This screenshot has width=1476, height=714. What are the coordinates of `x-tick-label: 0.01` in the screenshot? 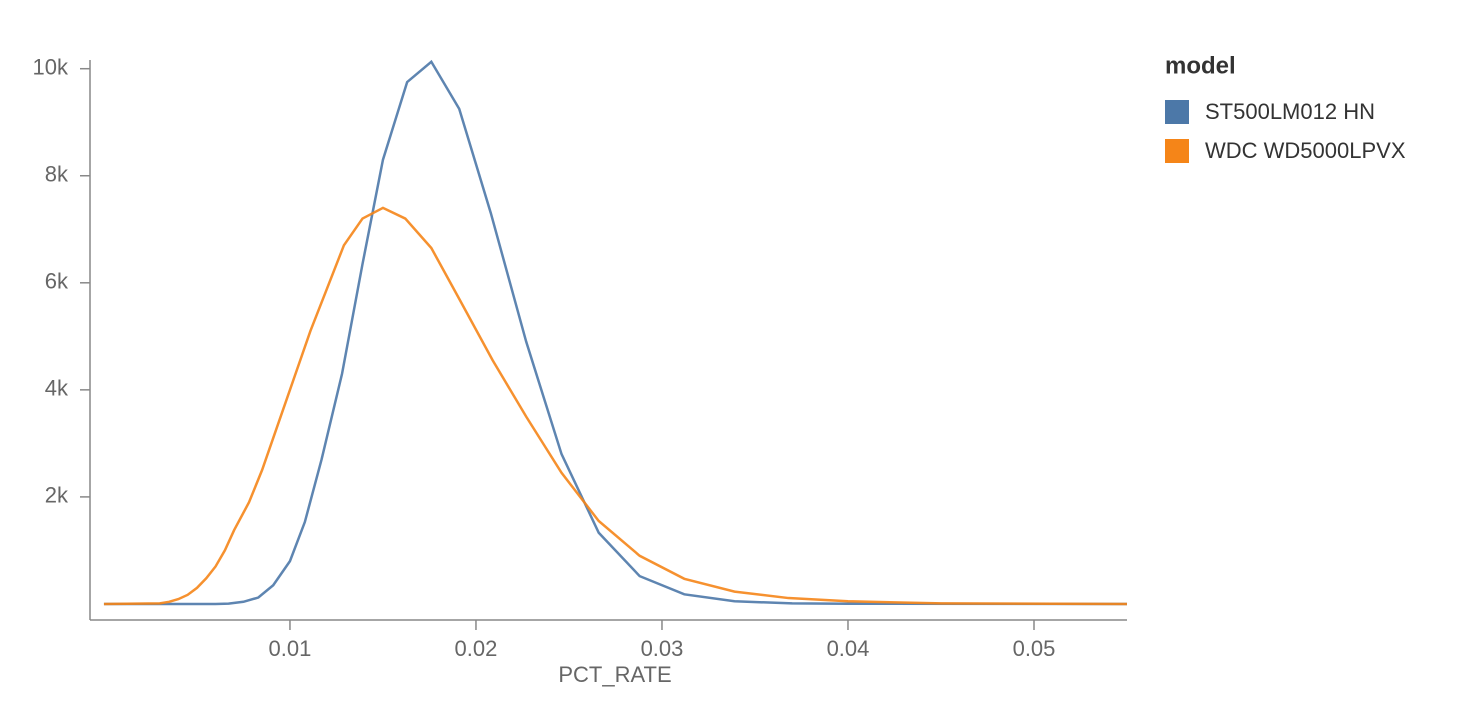 It's located at (290, 648).